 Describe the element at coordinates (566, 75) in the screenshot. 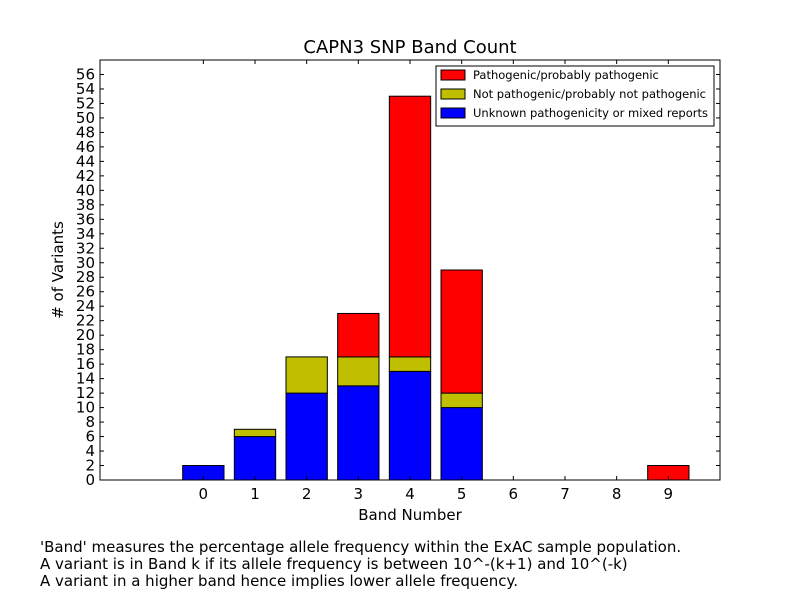

I see `legend-label: Pathogenic/probably pathogenic` at that location.